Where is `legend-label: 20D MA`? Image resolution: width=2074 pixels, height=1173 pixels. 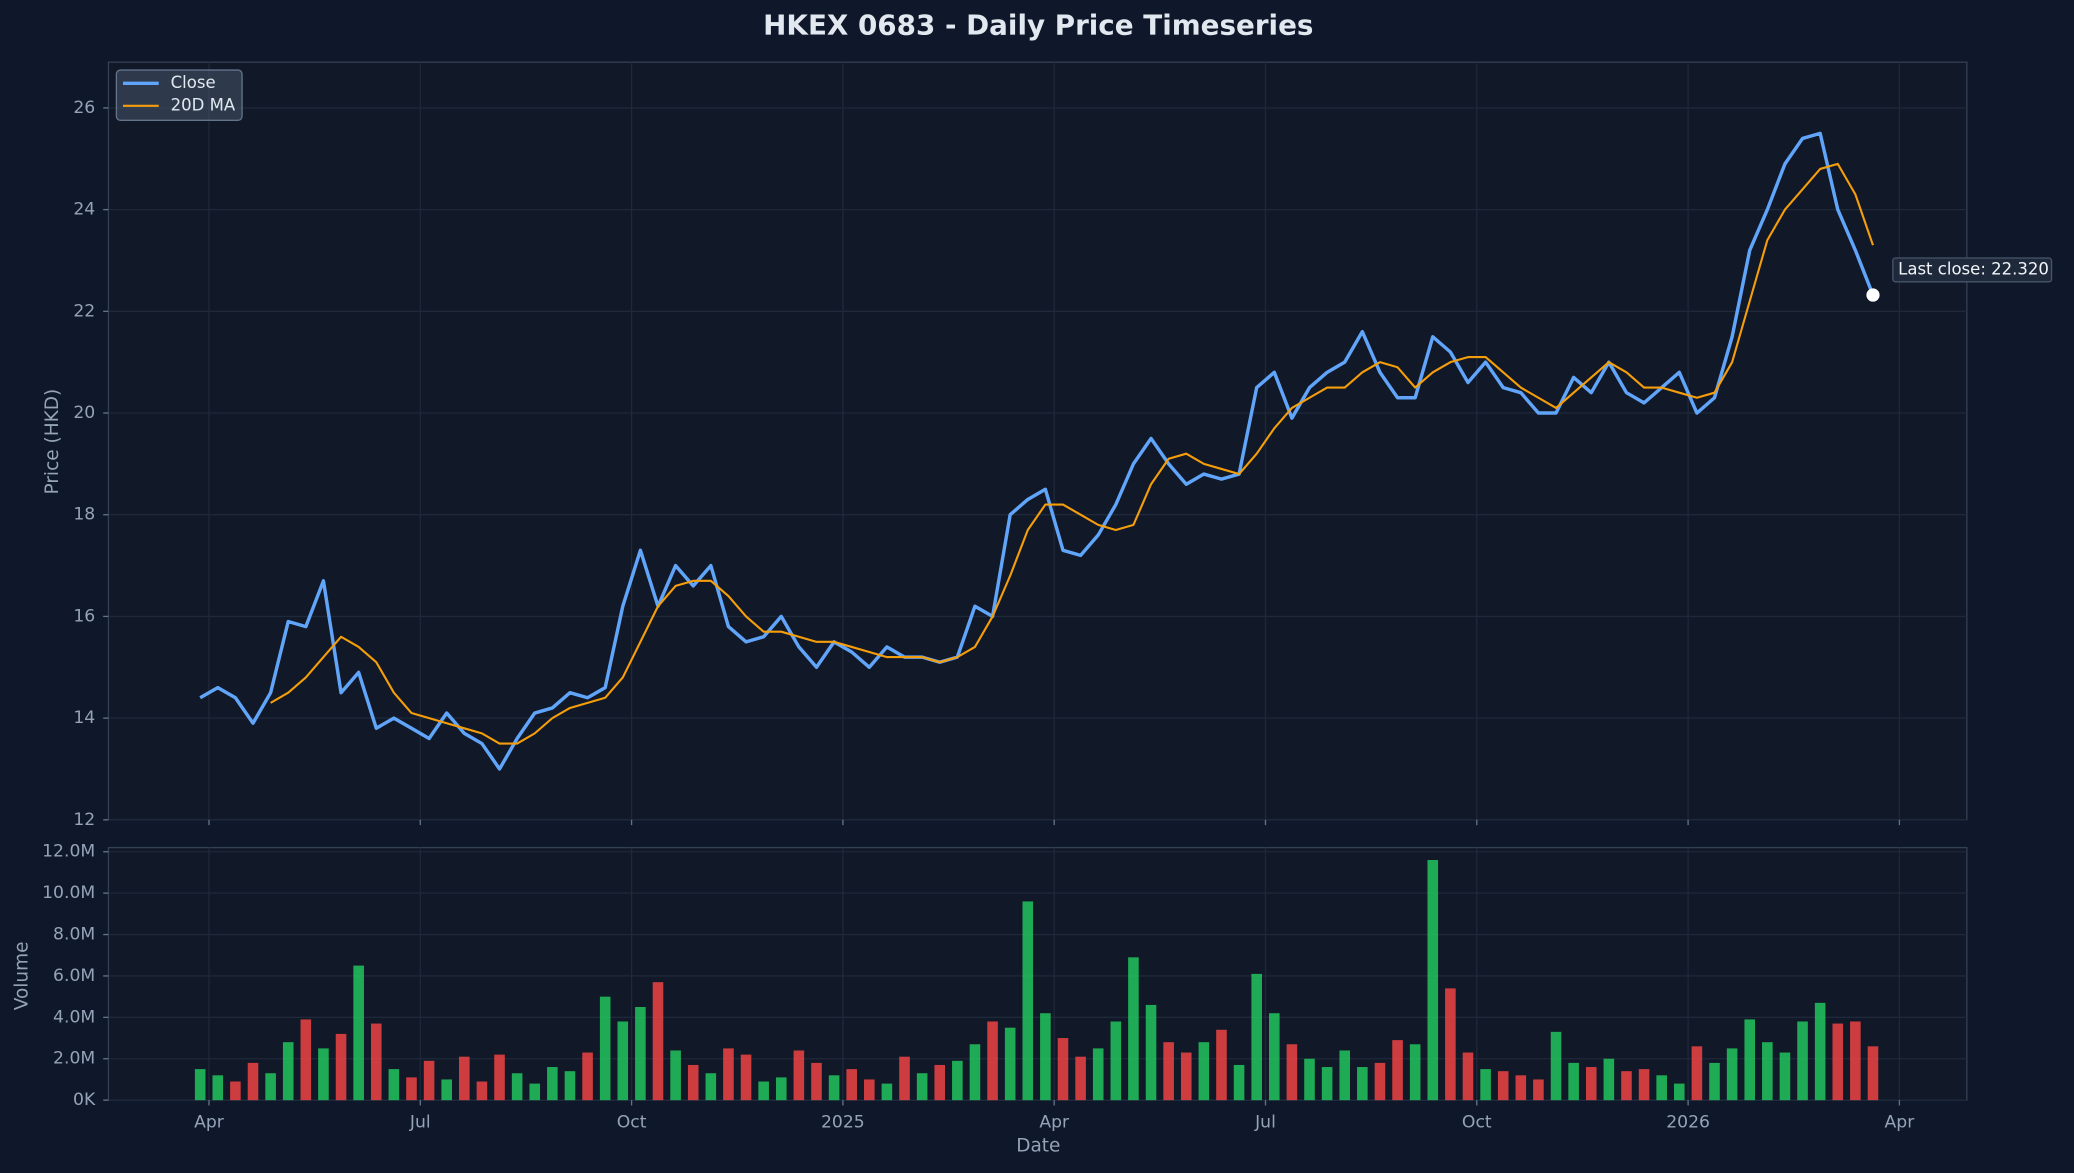 legend-label: 20D MA is located at coordinates (203, 104).